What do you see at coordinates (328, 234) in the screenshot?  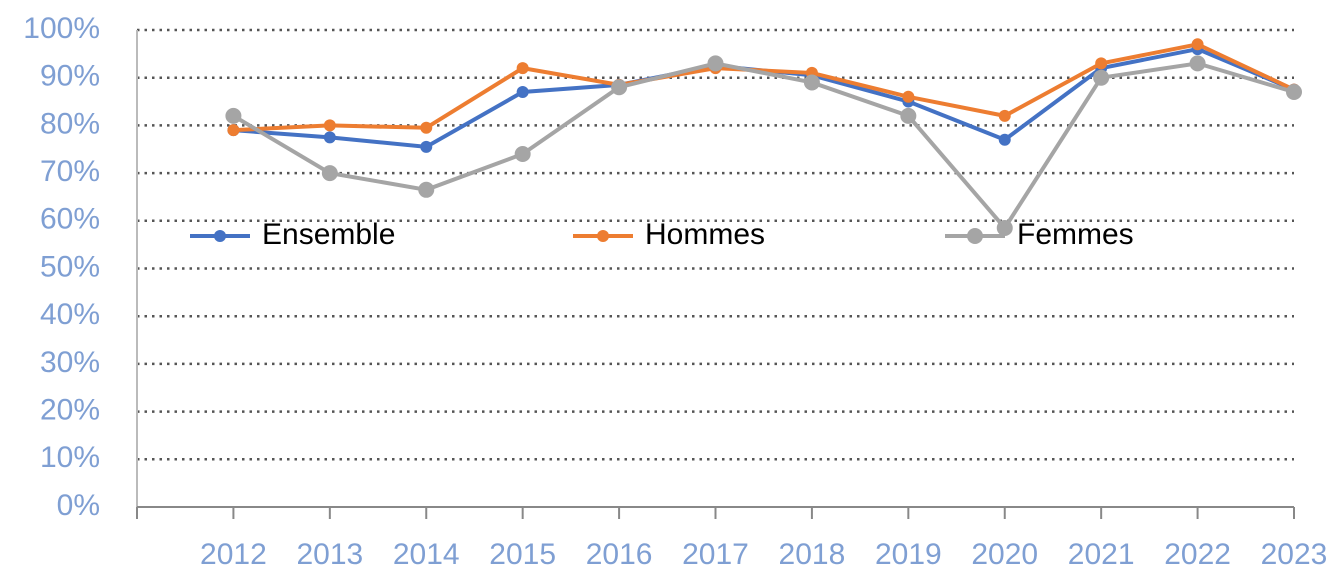 I see `legend-label: Ensemble` at bounding box center [328, 234].